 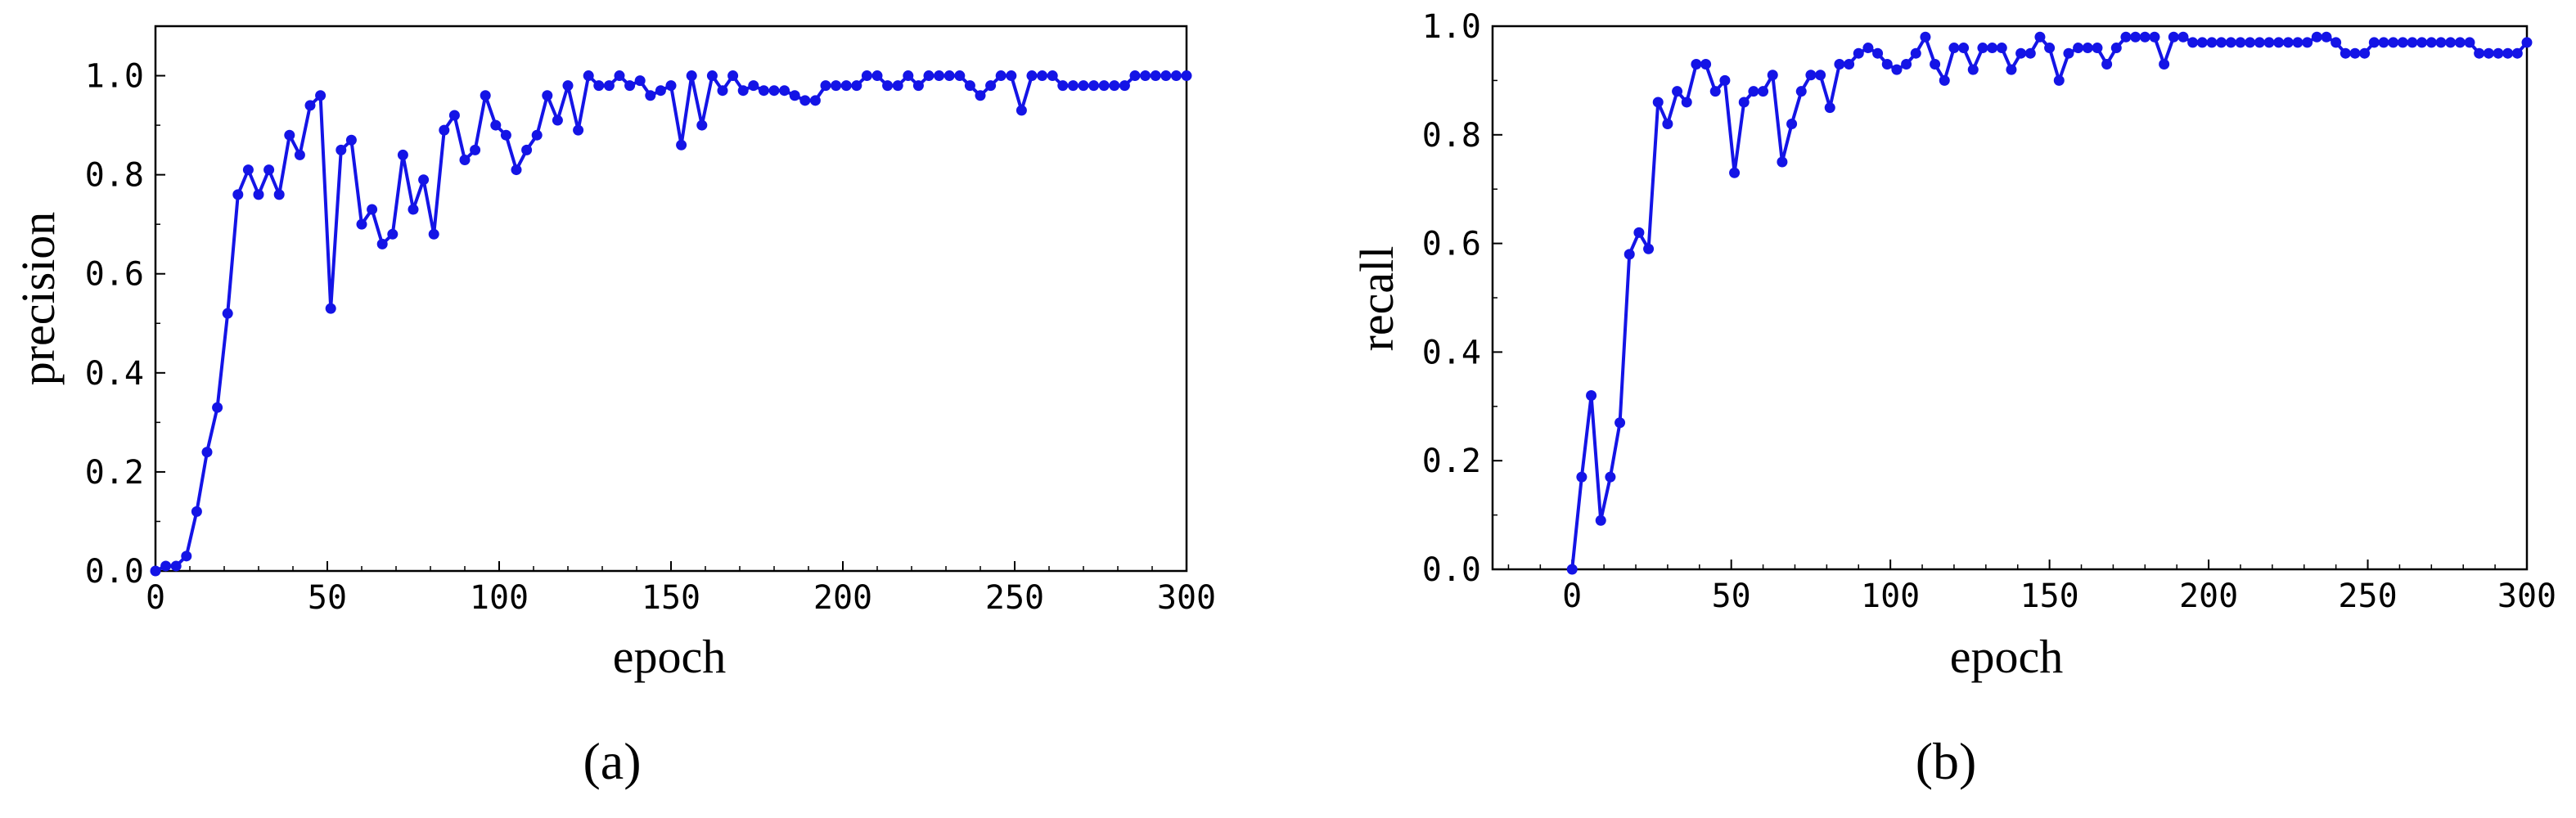 I want to click on recall-x-axis-label: epoch, so click(x=2007, y=656).